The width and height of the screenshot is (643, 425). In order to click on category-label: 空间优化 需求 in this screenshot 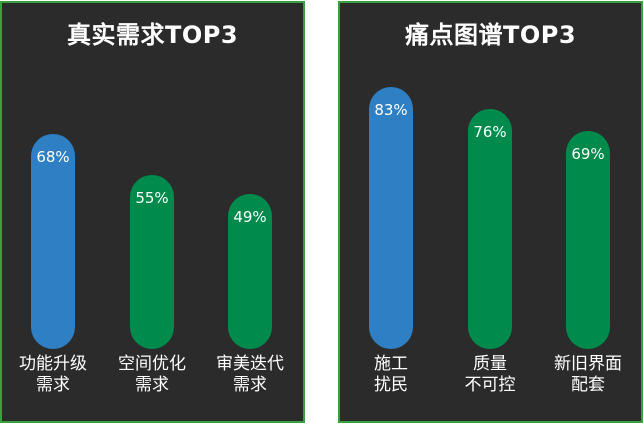, I will do `click(152, 375)`.